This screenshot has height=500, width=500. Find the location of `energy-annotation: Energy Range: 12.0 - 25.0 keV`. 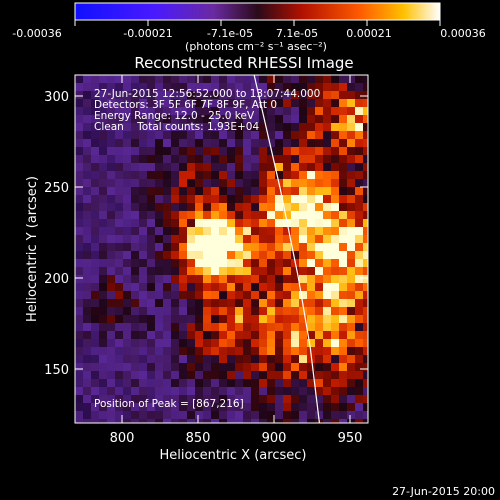

energy-annotation: Energy Range: 12.0 - 25.0 keV is located at coordinates (174, 116).